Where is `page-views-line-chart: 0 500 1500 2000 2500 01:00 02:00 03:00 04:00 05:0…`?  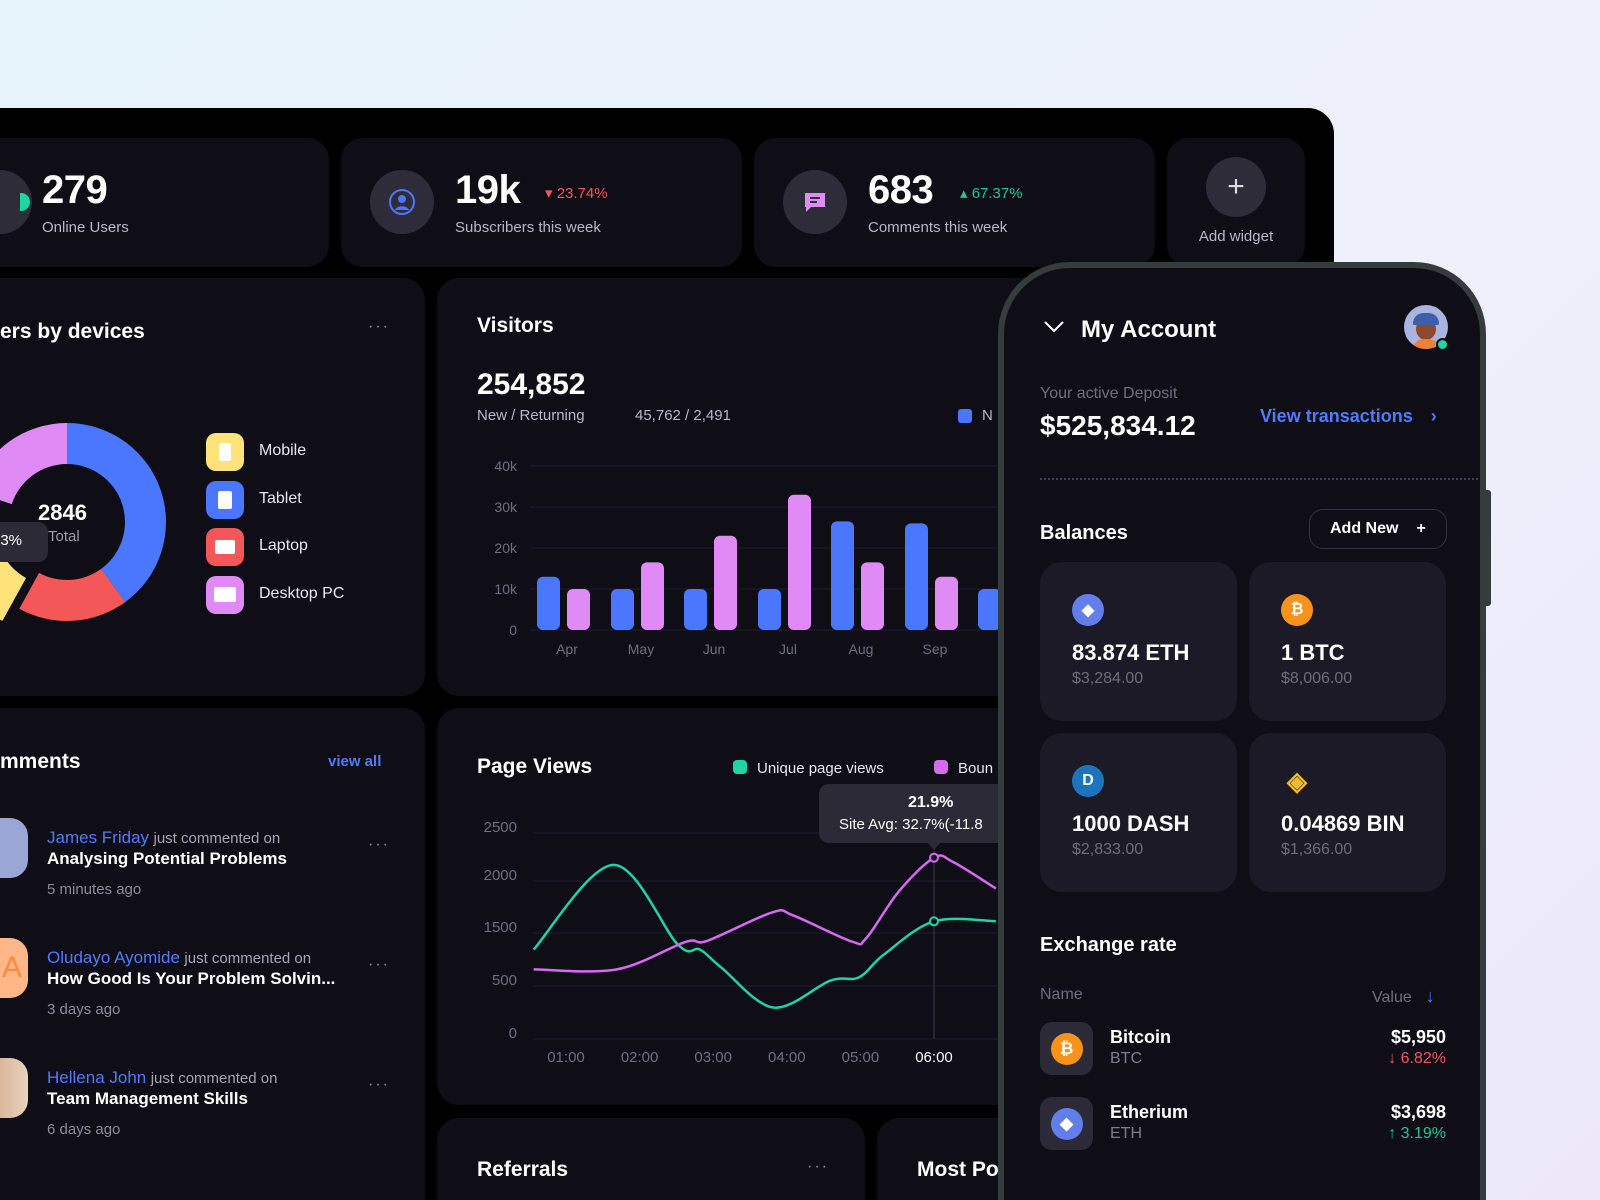
page-views-line-chart: 0 500 1500 2000 2500 01:00 02:00 03:00 04:00 05:0… is located at coordinates (742, 913).